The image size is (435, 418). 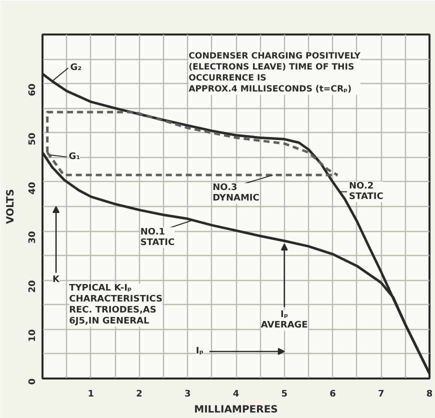 What do you see at coordinates (33, 335) in the screenshot?
I see `y-tick-label: 10` at bounding box center [33, 335].